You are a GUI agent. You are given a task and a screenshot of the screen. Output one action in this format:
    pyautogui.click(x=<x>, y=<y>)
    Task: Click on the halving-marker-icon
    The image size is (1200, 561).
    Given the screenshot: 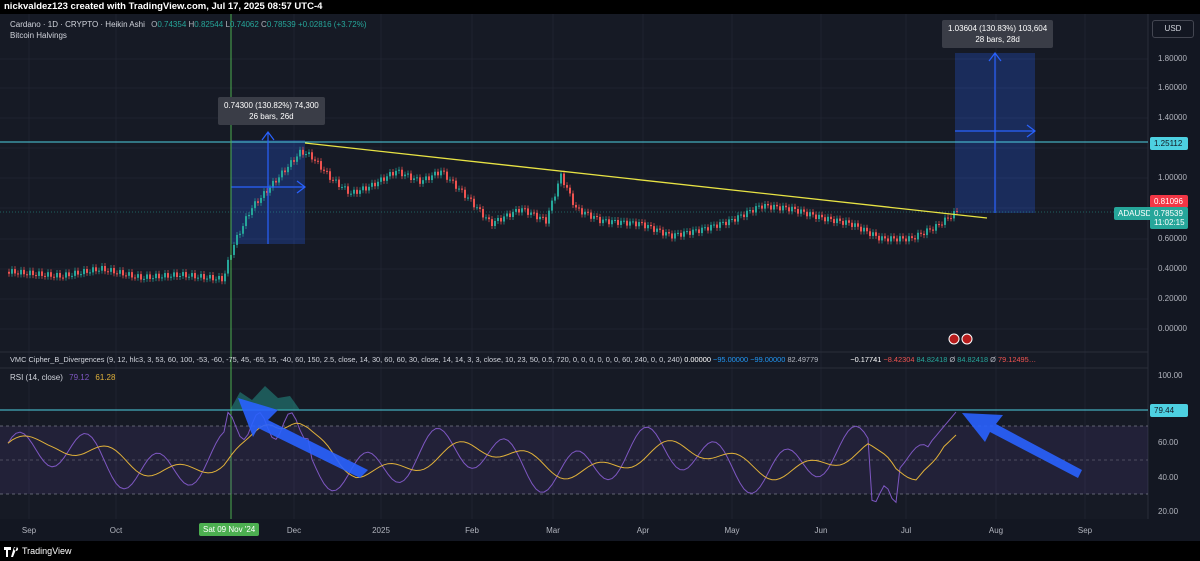 What is the action you would take?
    pyautogui.click(x=954, y=339)
    